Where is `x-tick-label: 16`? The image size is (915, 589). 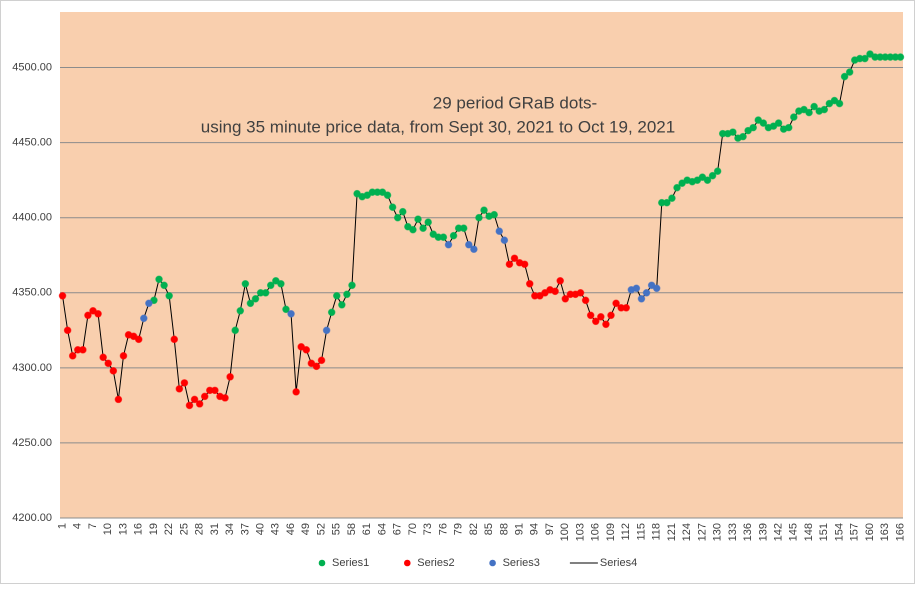 x-tick-label: 16 is located at coordinates (139, 529).